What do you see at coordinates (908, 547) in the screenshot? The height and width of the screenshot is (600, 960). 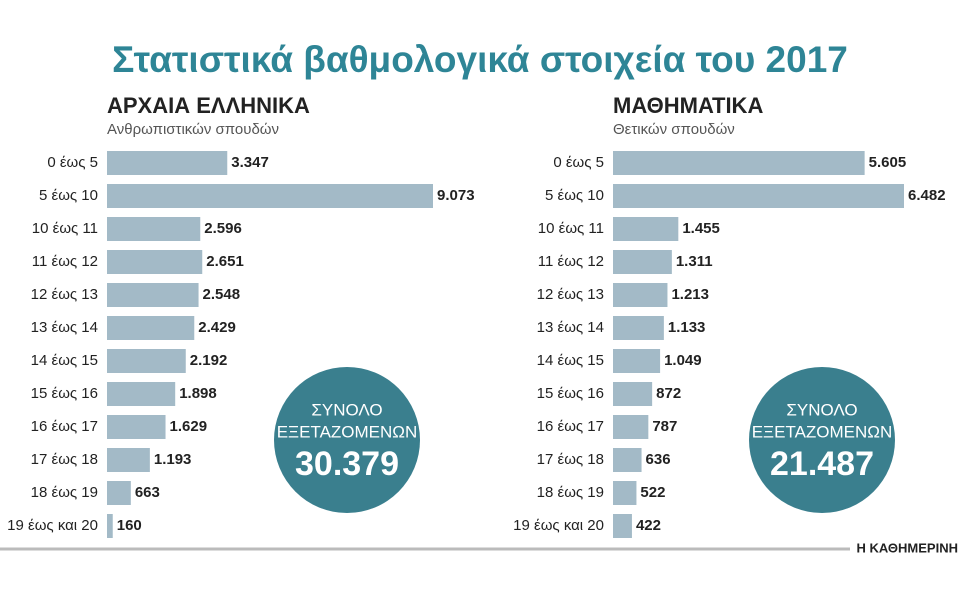 I see `source: Η ΚΑΘΗΜΕΡΙΝΗ` at bounding box center [908, 547].